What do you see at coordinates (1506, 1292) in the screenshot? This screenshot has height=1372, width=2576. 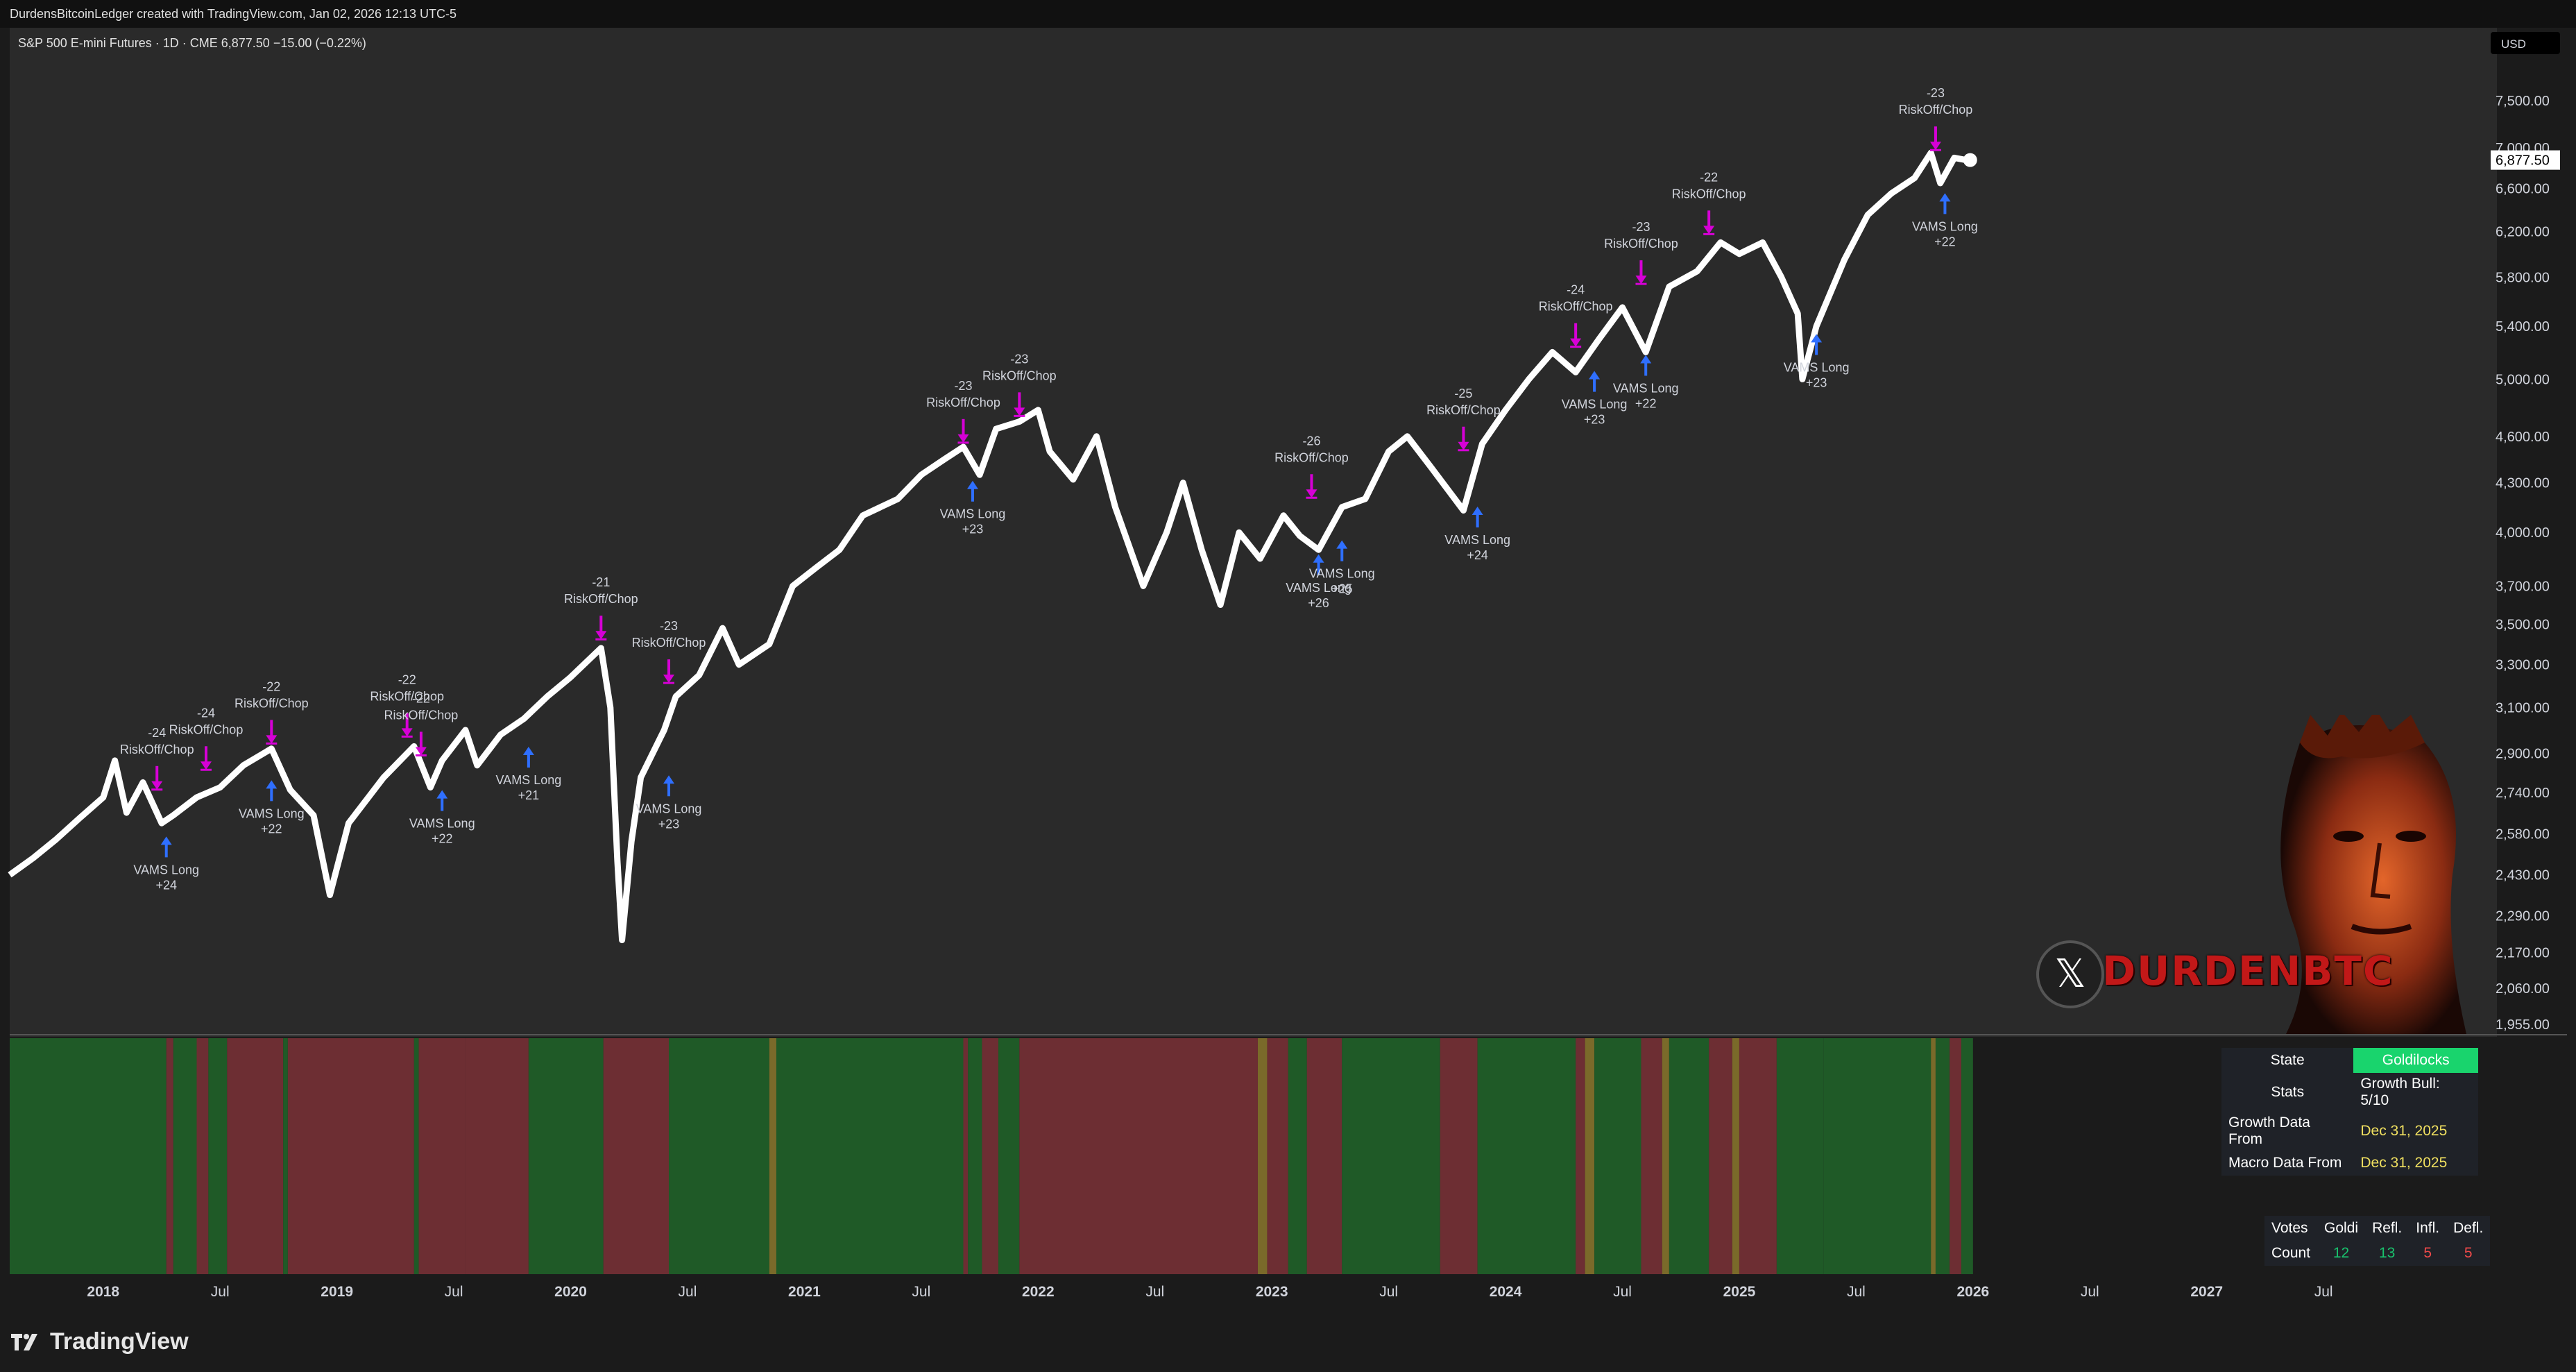 I see `x-tick-label: 2024` at bounding box center [1506, 1292].